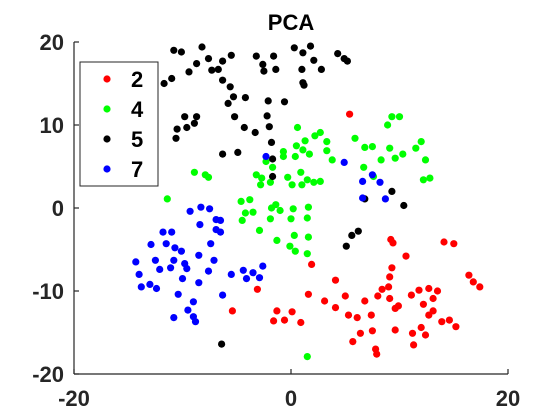  I want to click on x-axis-ticks: -20 0 20, so click(289, 390).